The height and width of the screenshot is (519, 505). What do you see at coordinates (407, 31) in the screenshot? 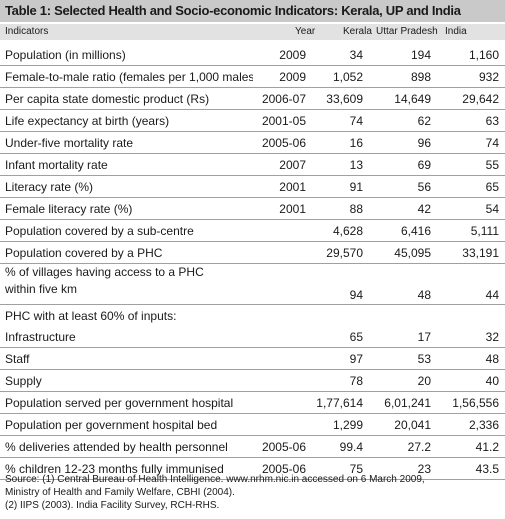
I see `header-uttar-pradesh: Uttar Pradesh` at bounding box center [407, 31].